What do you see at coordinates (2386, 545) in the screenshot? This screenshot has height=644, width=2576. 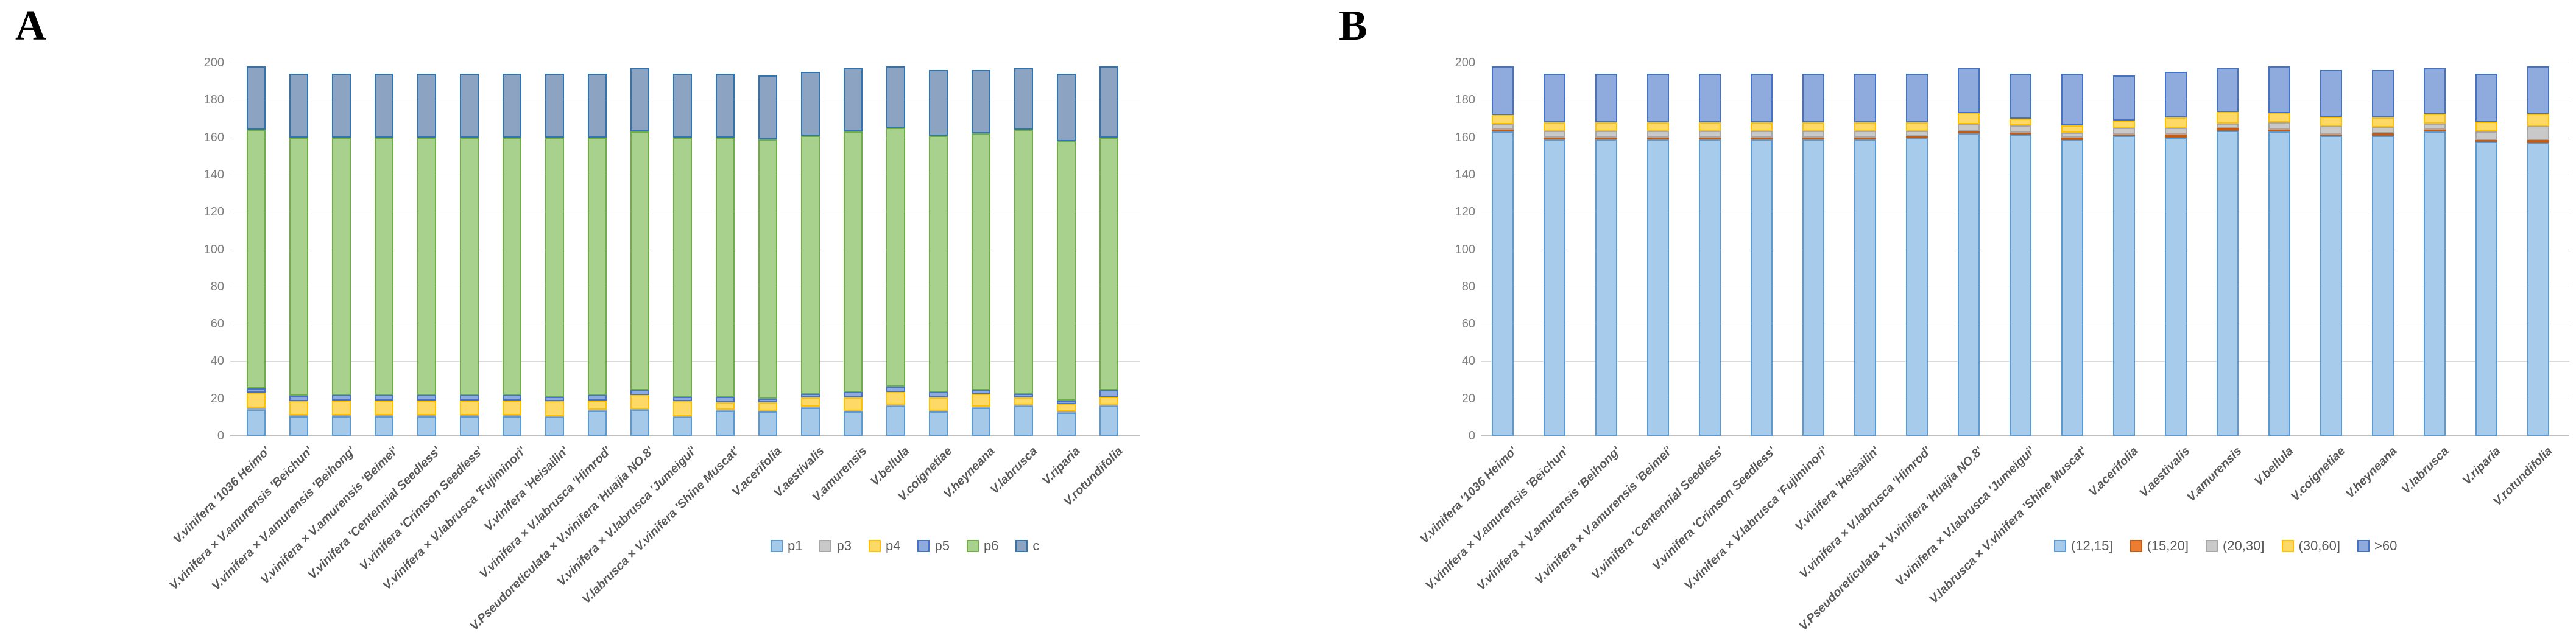 I see `legend-label: >60` at bounding box center [2386, 545].